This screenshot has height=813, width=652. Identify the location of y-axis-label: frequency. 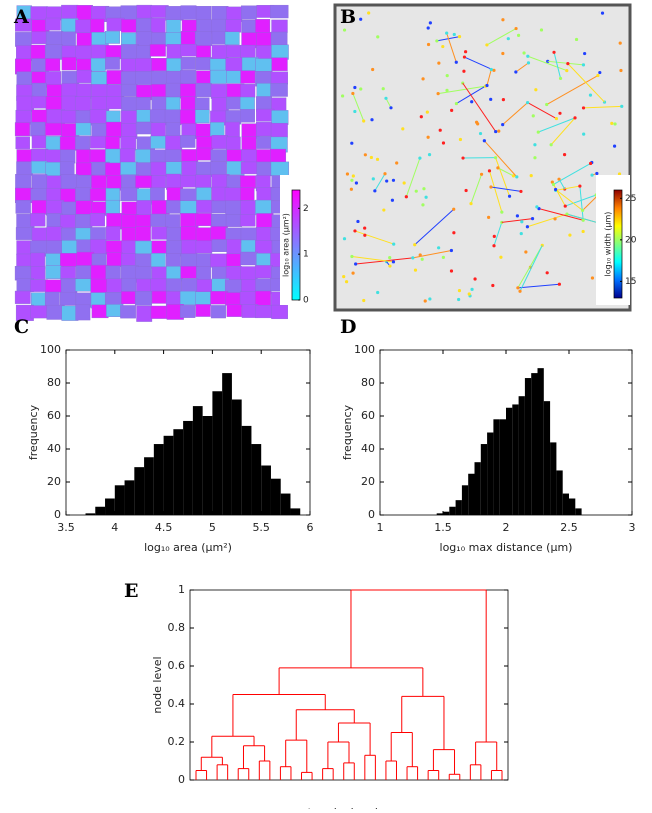
(347, 432).